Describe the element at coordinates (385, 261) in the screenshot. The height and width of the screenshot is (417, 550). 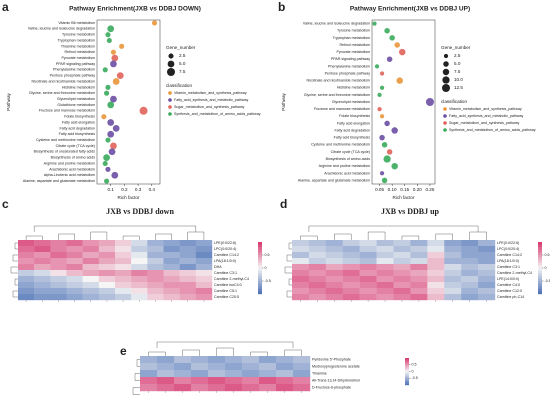
I see `dendrogram` at that location.